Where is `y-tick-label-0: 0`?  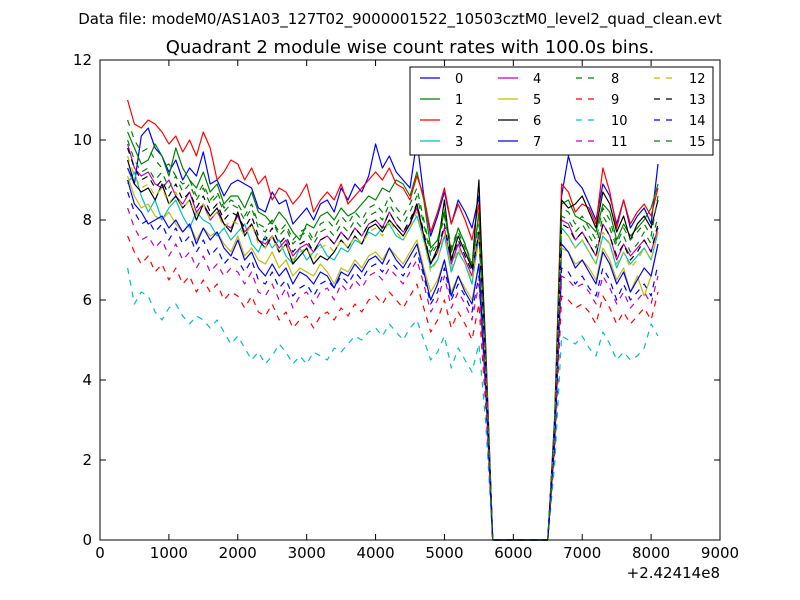 y-tick-label-0: 0 is located at coordinates (87, 540).